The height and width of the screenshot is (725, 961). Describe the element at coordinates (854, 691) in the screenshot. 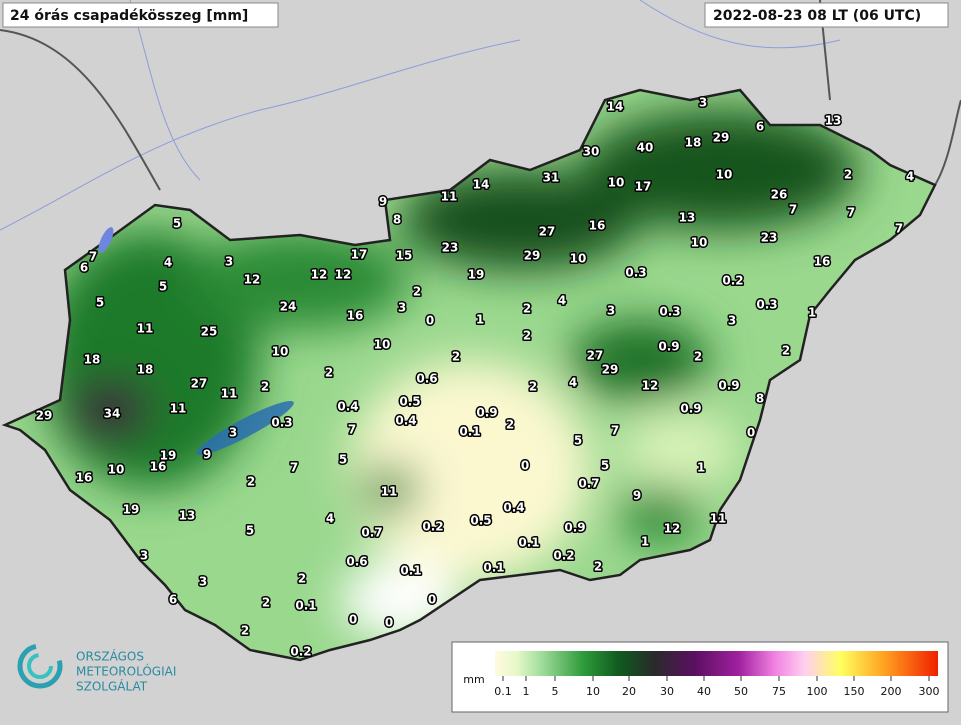

I see `legend-tick-label: 150` at that location.